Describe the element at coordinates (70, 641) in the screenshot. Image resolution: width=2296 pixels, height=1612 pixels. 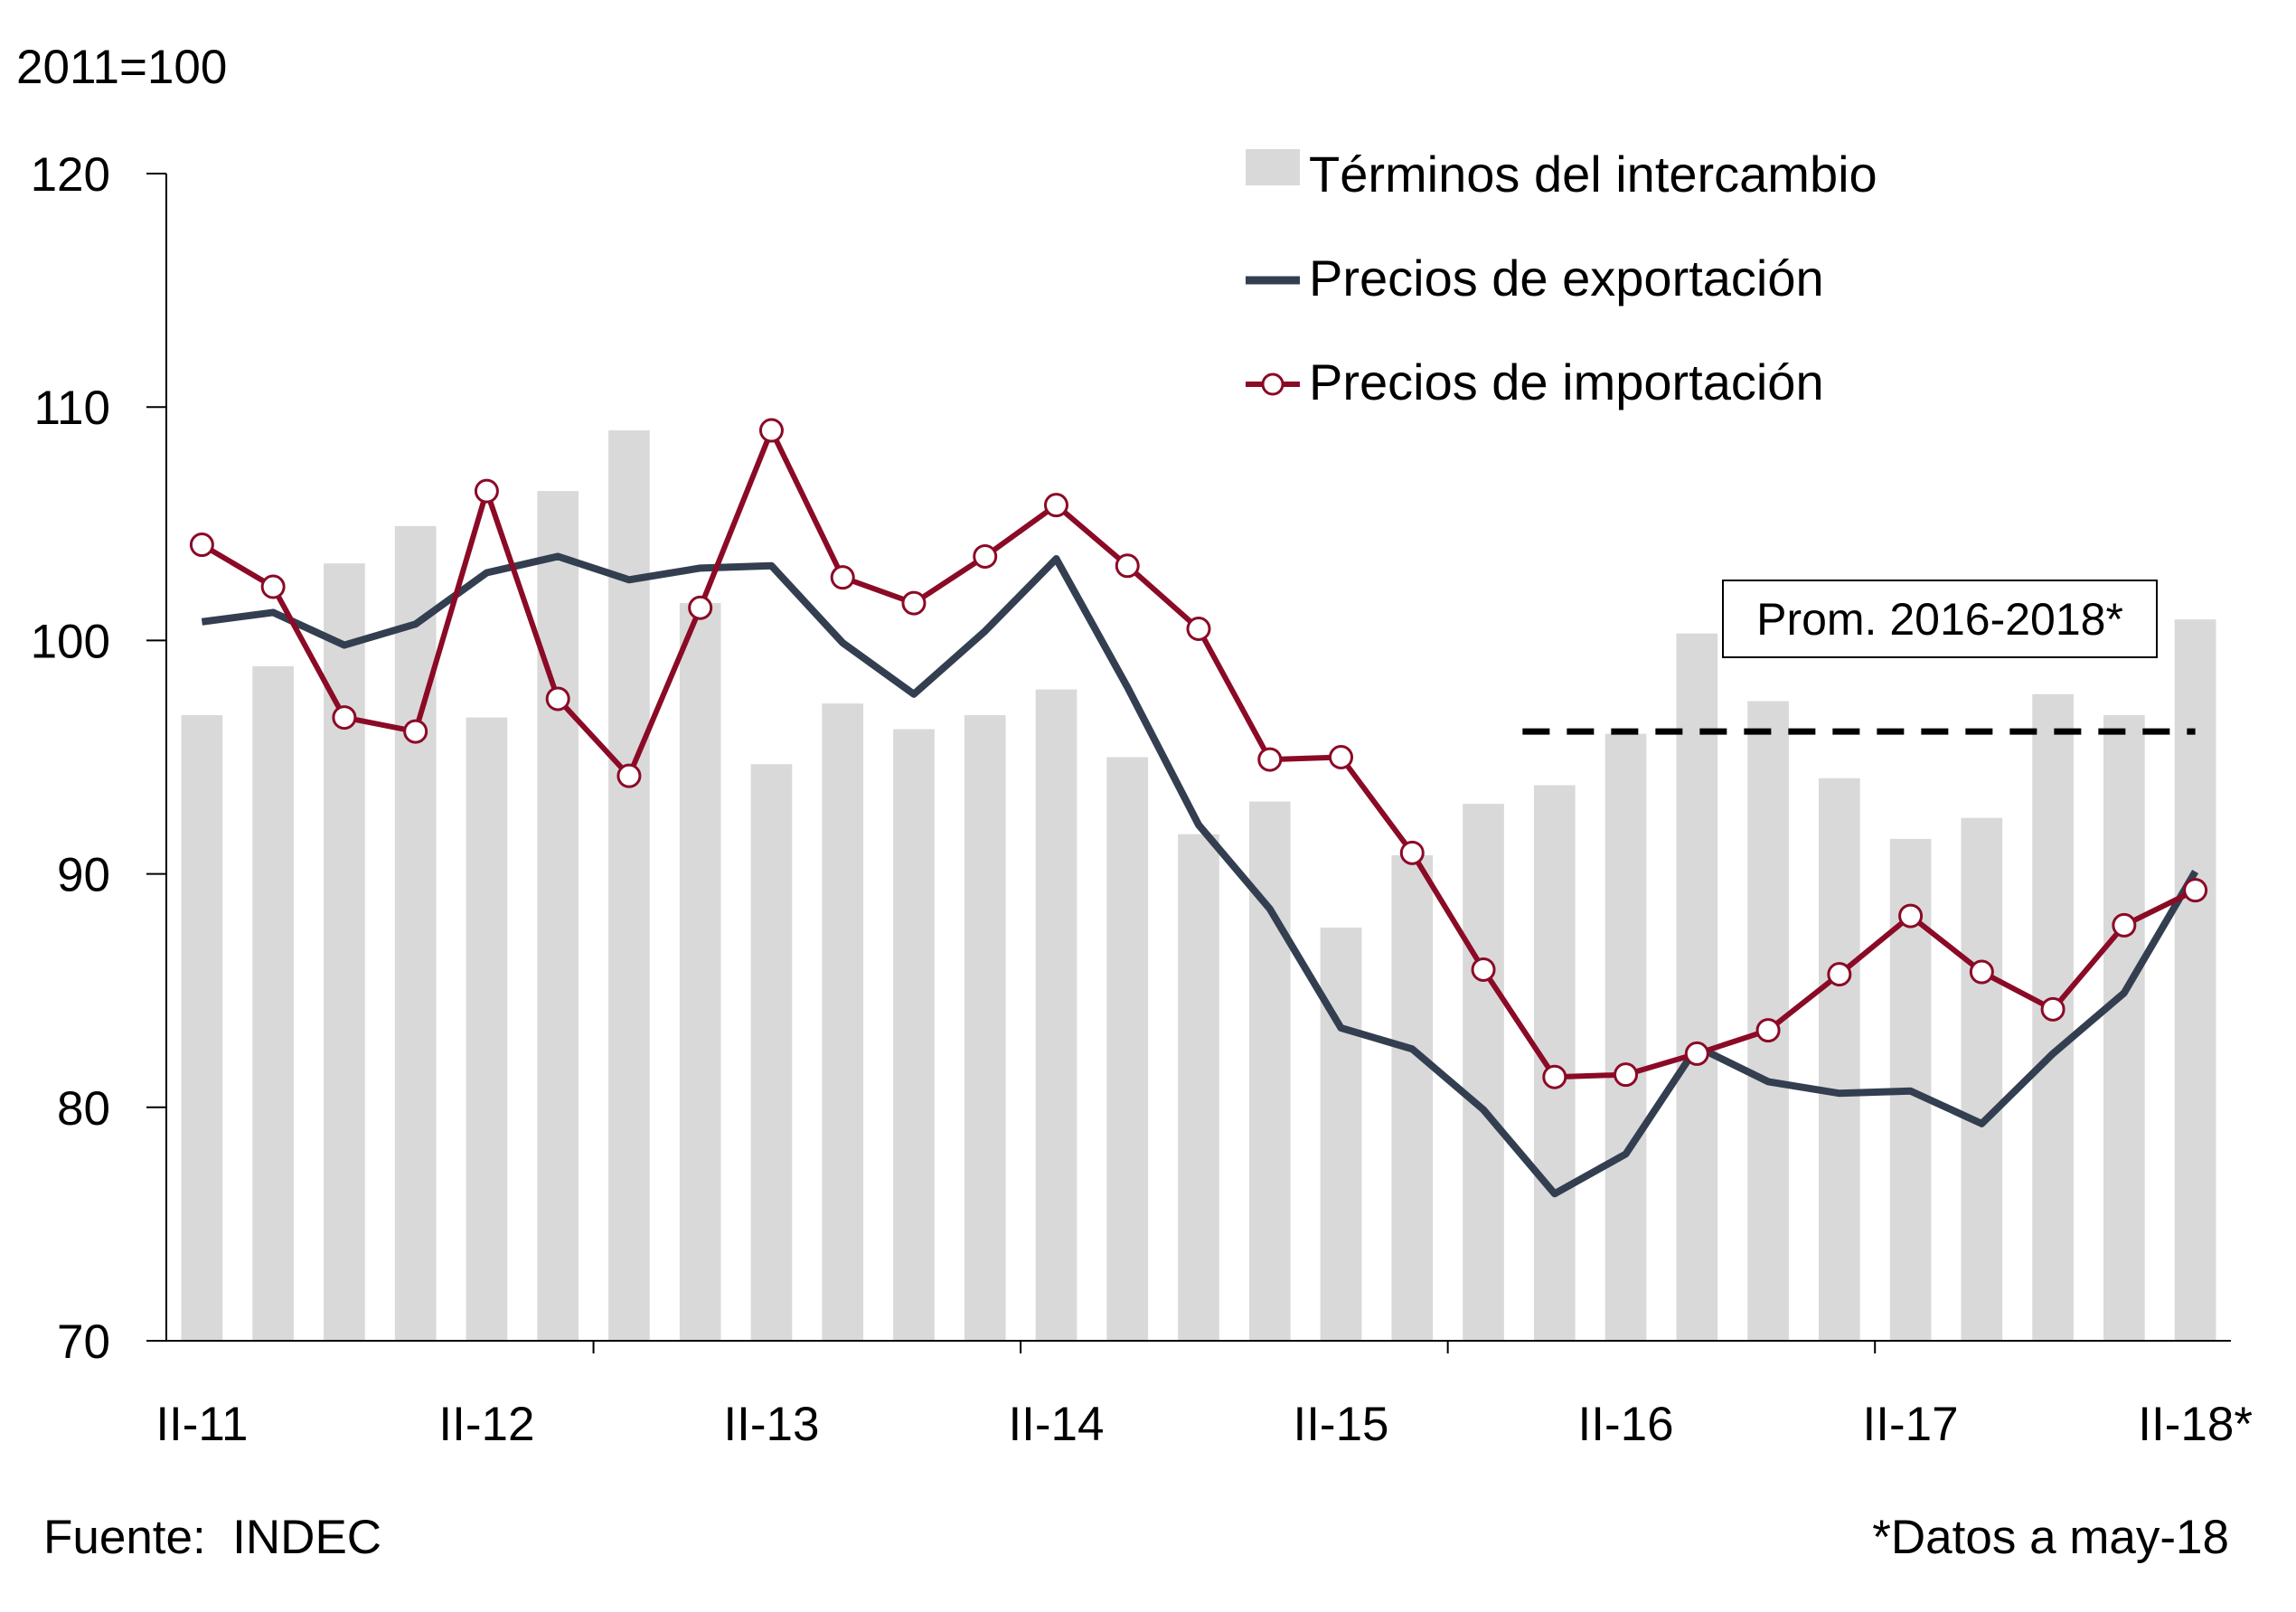
I see `y-tick-label-100: 100` at that location.